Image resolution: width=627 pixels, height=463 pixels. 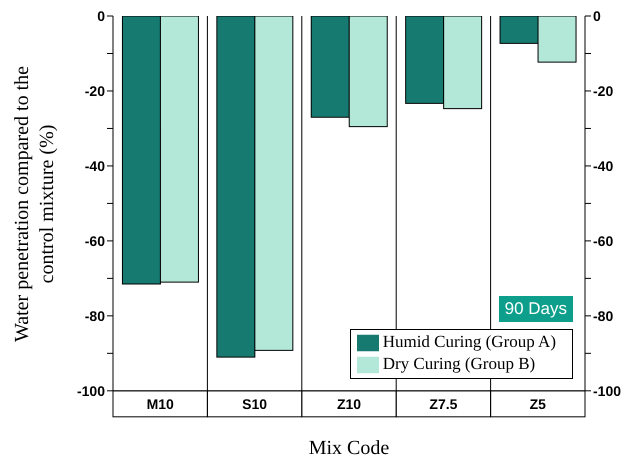 I want to click on x-tick-label: Z7.5, so click(x=443, y=404).